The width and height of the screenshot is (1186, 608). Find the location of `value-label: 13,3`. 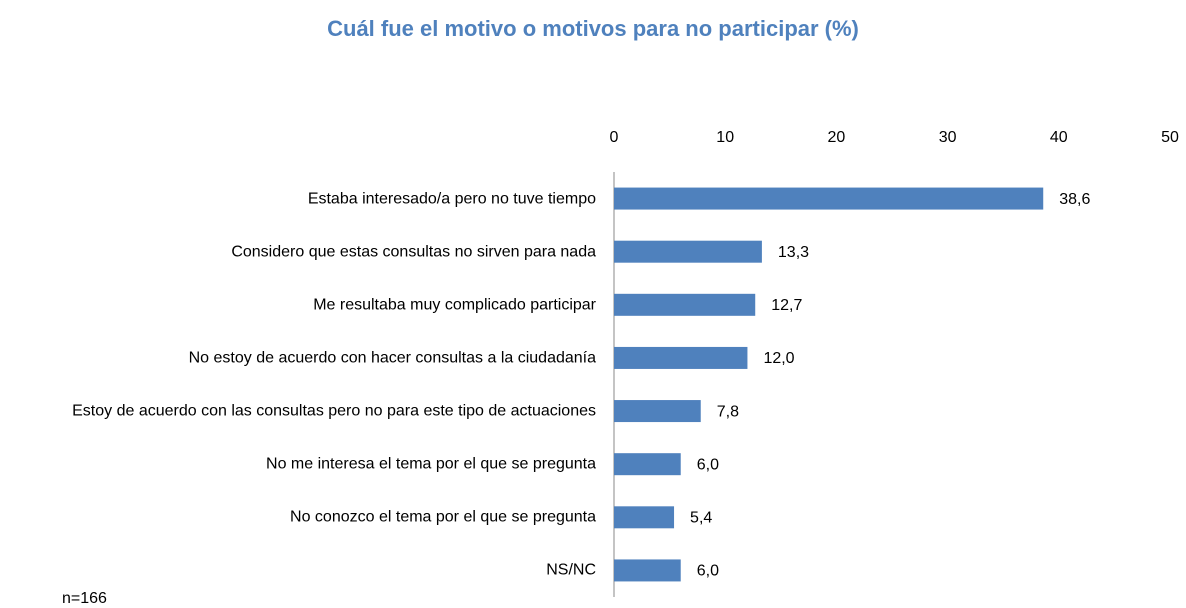

value-label: 13,3 is located at coordinates (793, 252).